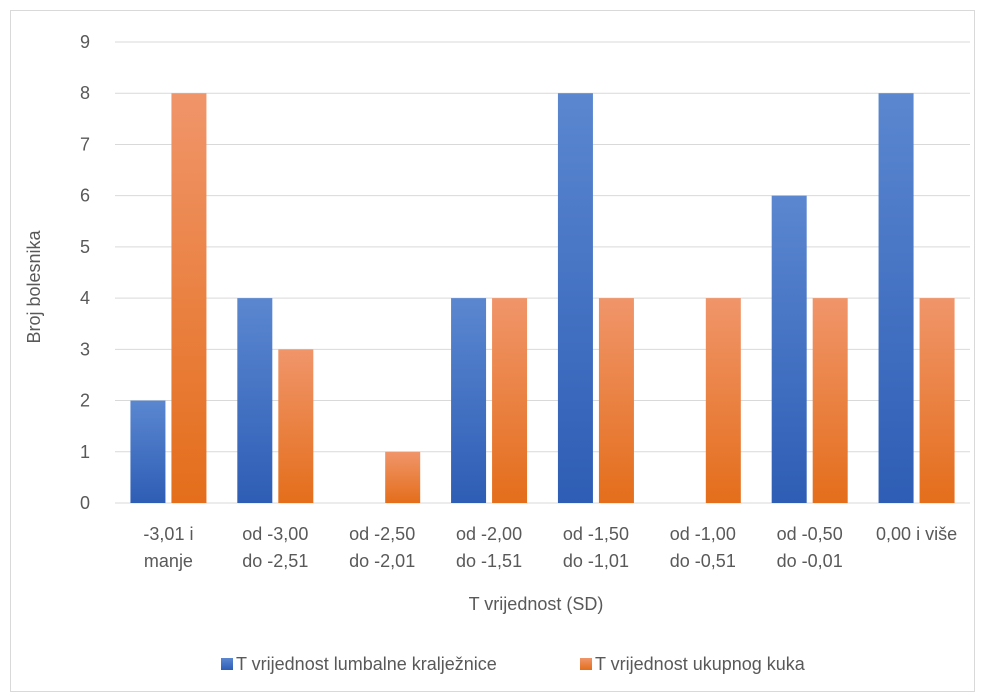  I want to click on y-axis-title: Broj bolesnika, so click(34, 286).